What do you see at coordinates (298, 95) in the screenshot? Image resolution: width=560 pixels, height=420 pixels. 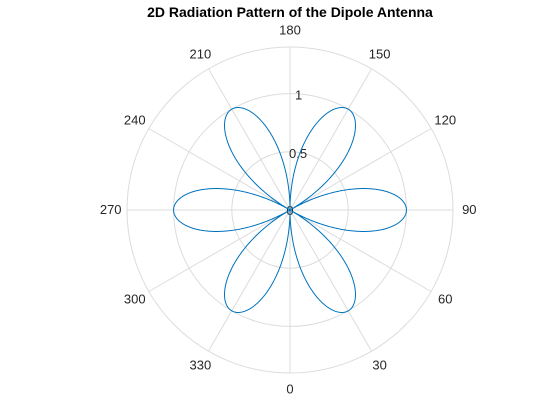 I see `r-tick-label: 1` at bounding box center [298, 95].